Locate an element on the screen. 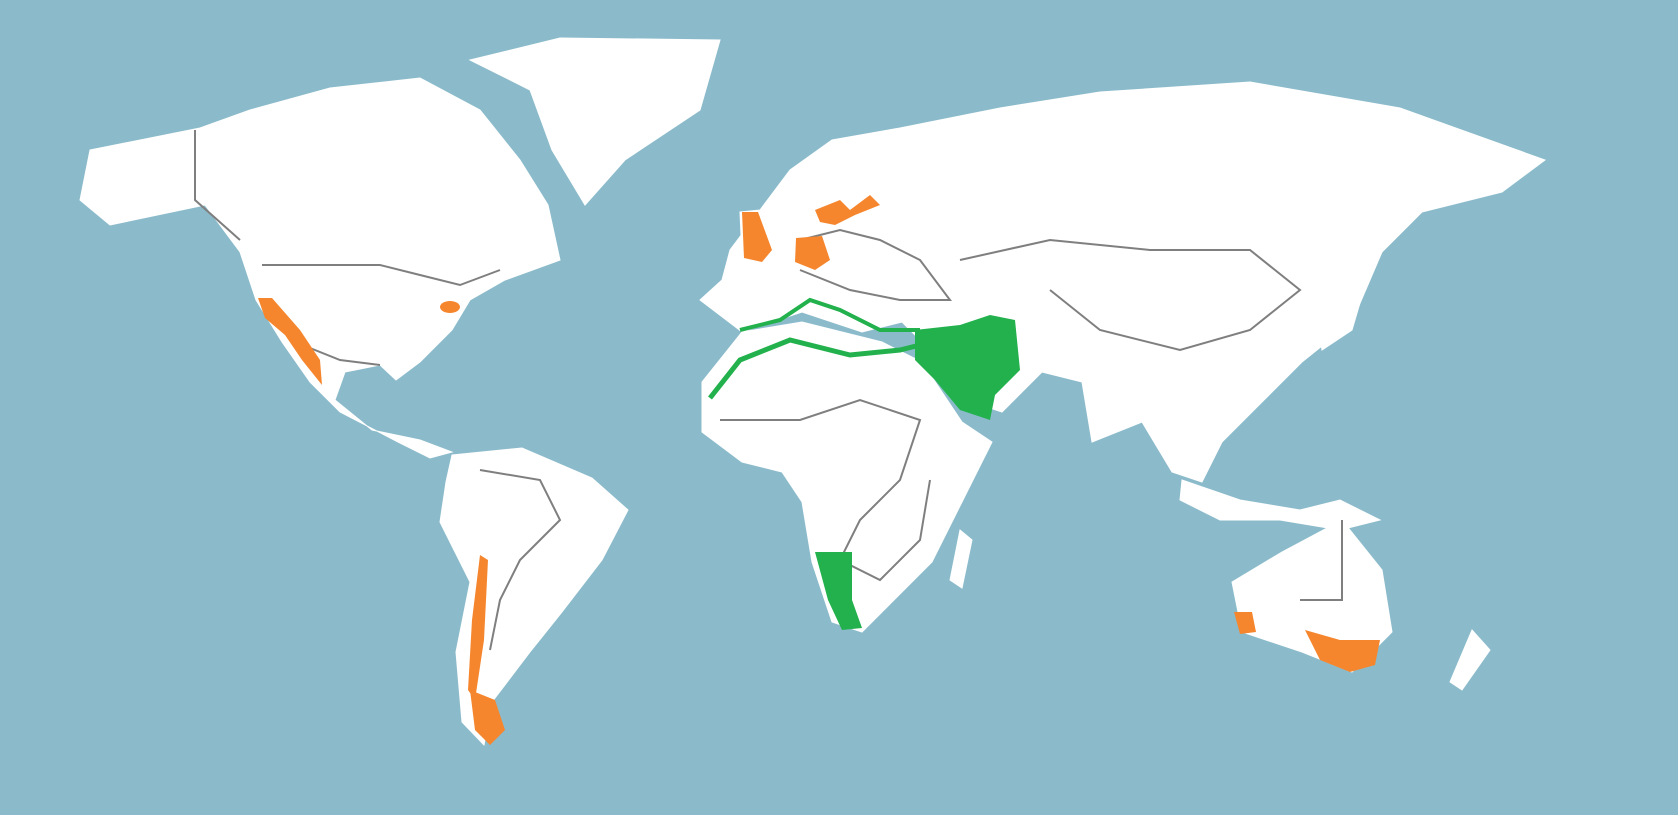 The width and height of the screenshot is (1678, 815). africa is located at coordinates (847, 477).